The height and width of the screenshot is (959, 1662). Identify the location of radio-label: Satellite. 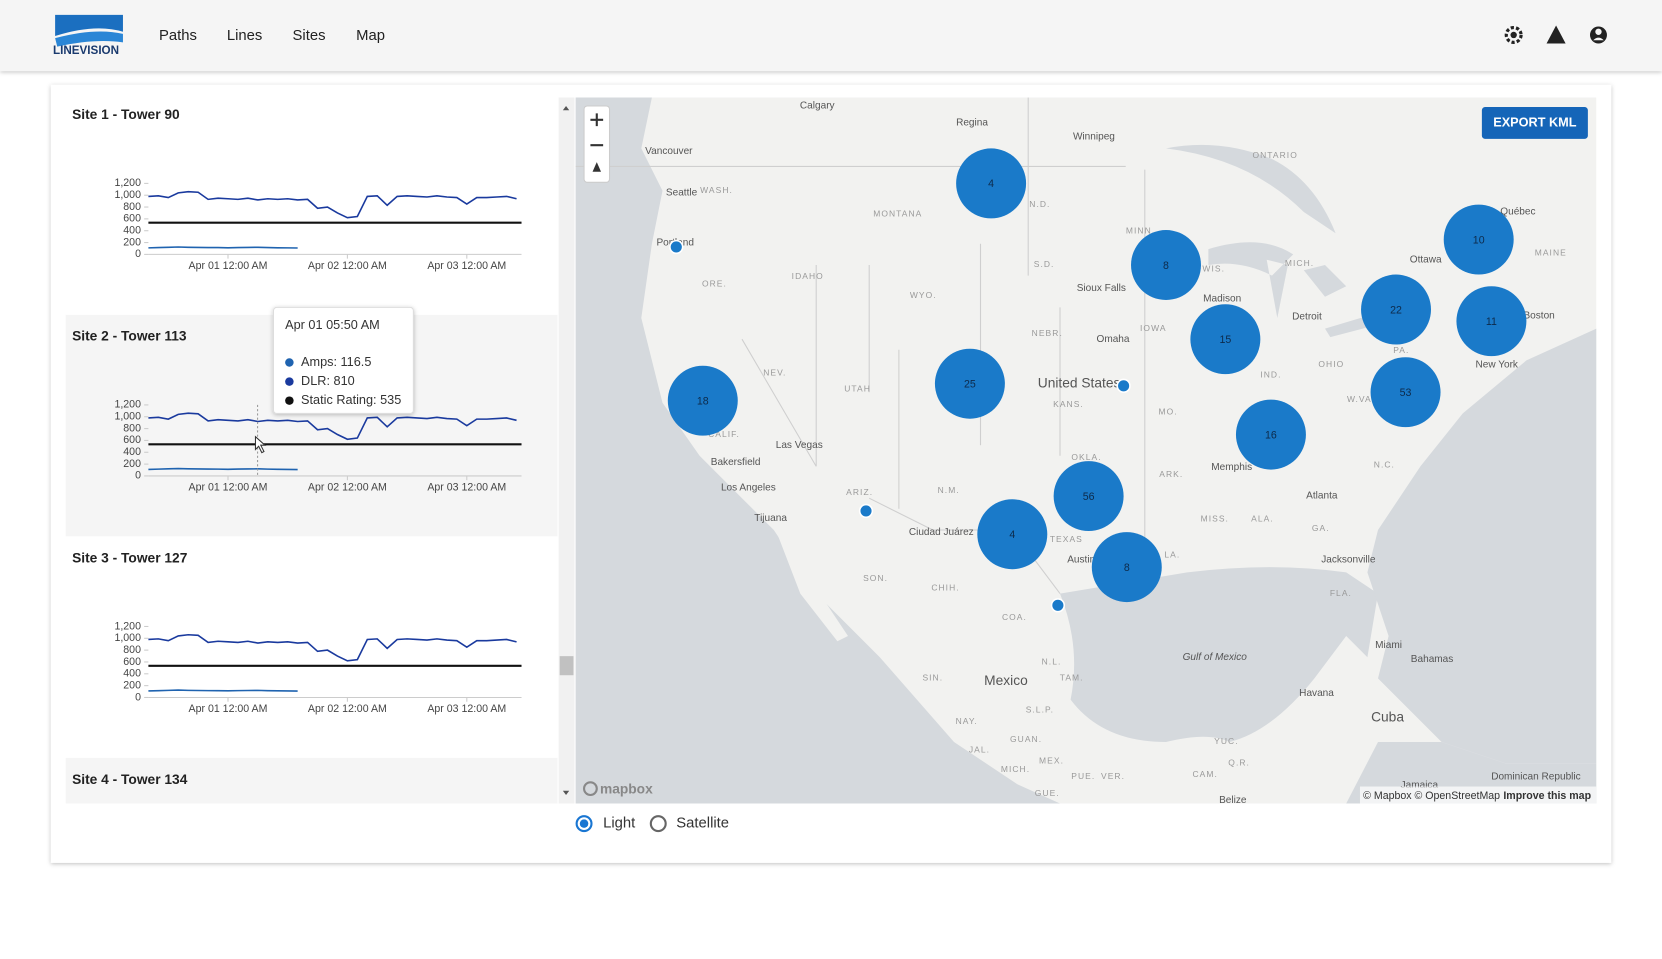
(702, 824).